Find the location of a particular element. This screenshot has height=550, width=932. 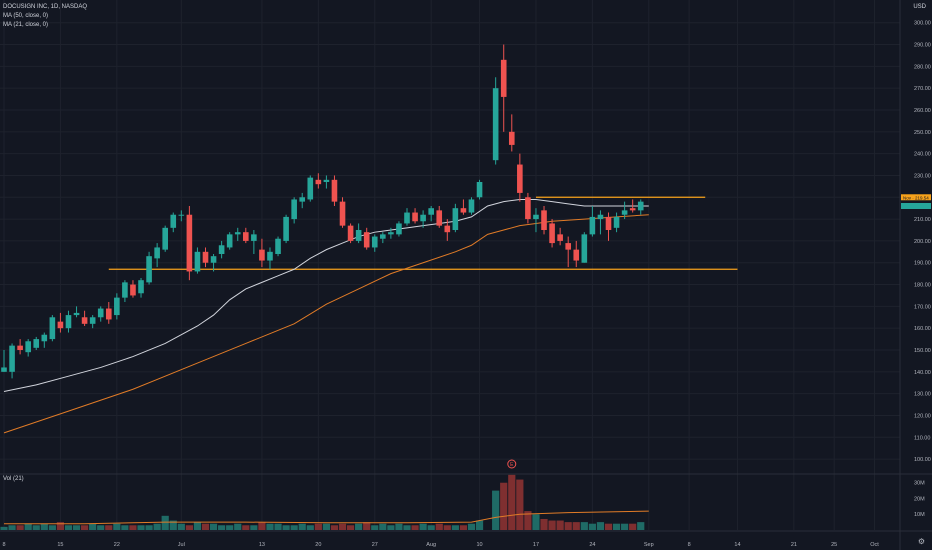

time-tick-label: 21 is located at coordinates (794, 545).